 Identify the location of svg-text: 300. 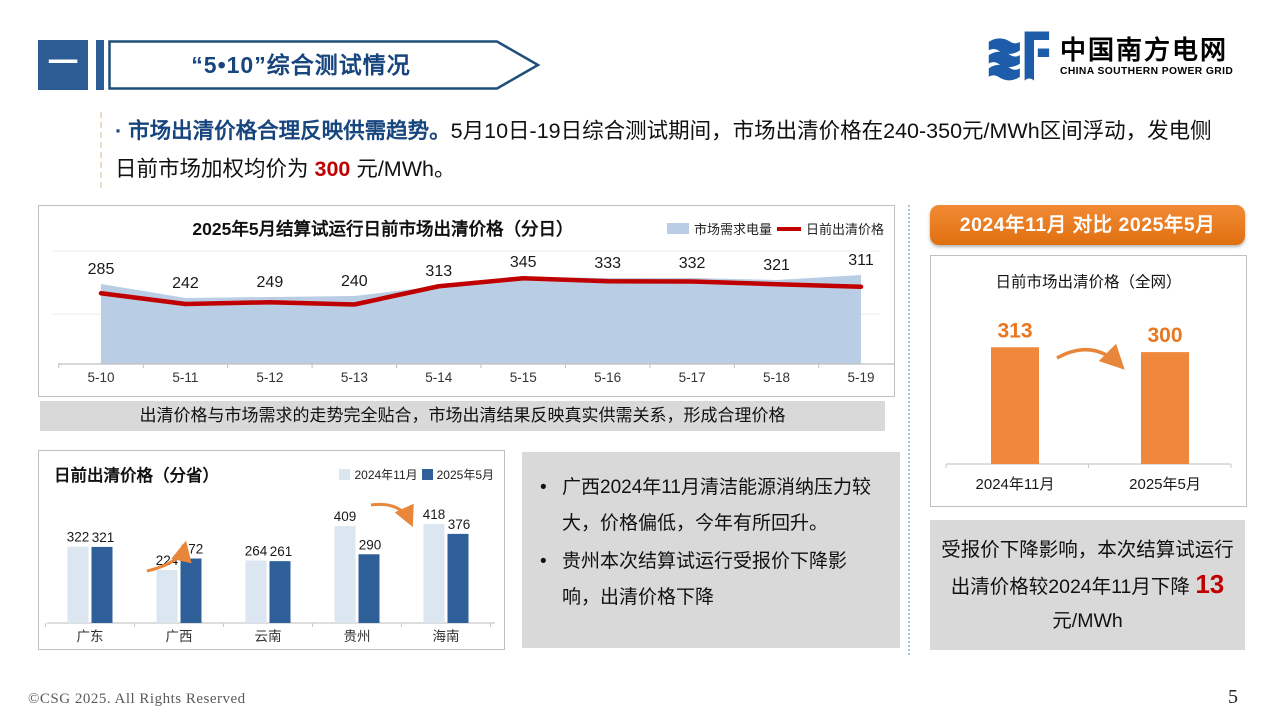
(1164, 335).